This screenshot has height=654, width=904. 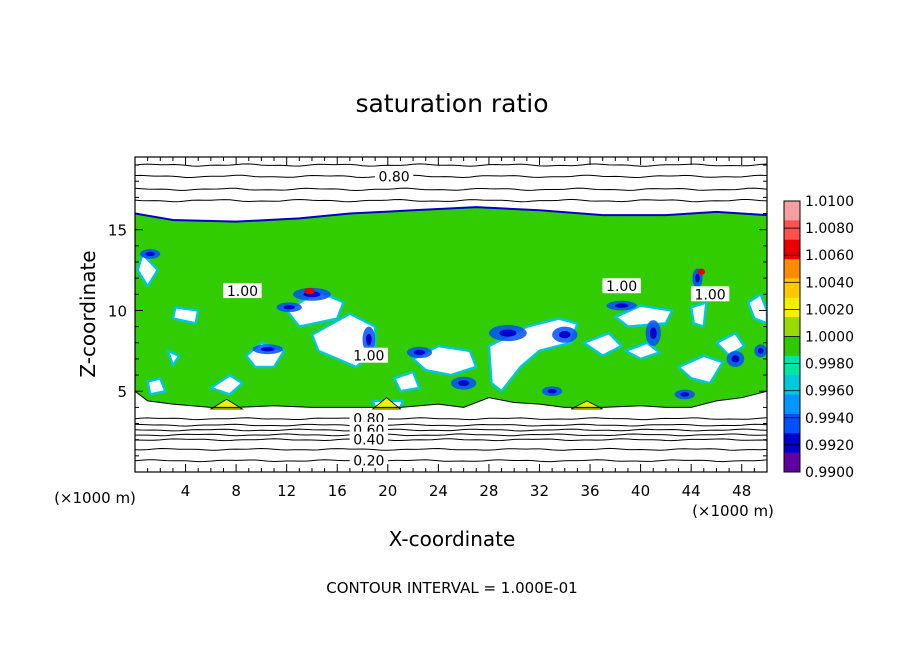 What do you see at coordinates (488, 491) in the screenshot?
I see `x-tick-label: 28` at bounding box center [488, 491].